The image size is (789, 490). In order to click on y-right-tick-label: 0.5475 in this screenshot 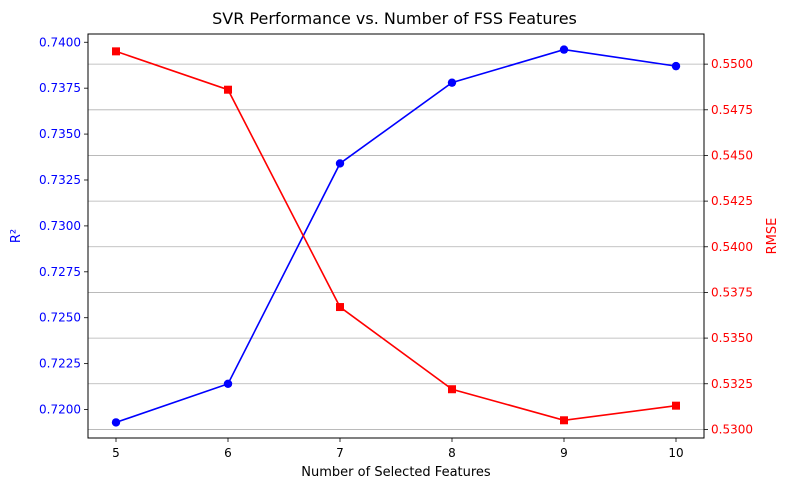, I will do `click(732, 110)`.